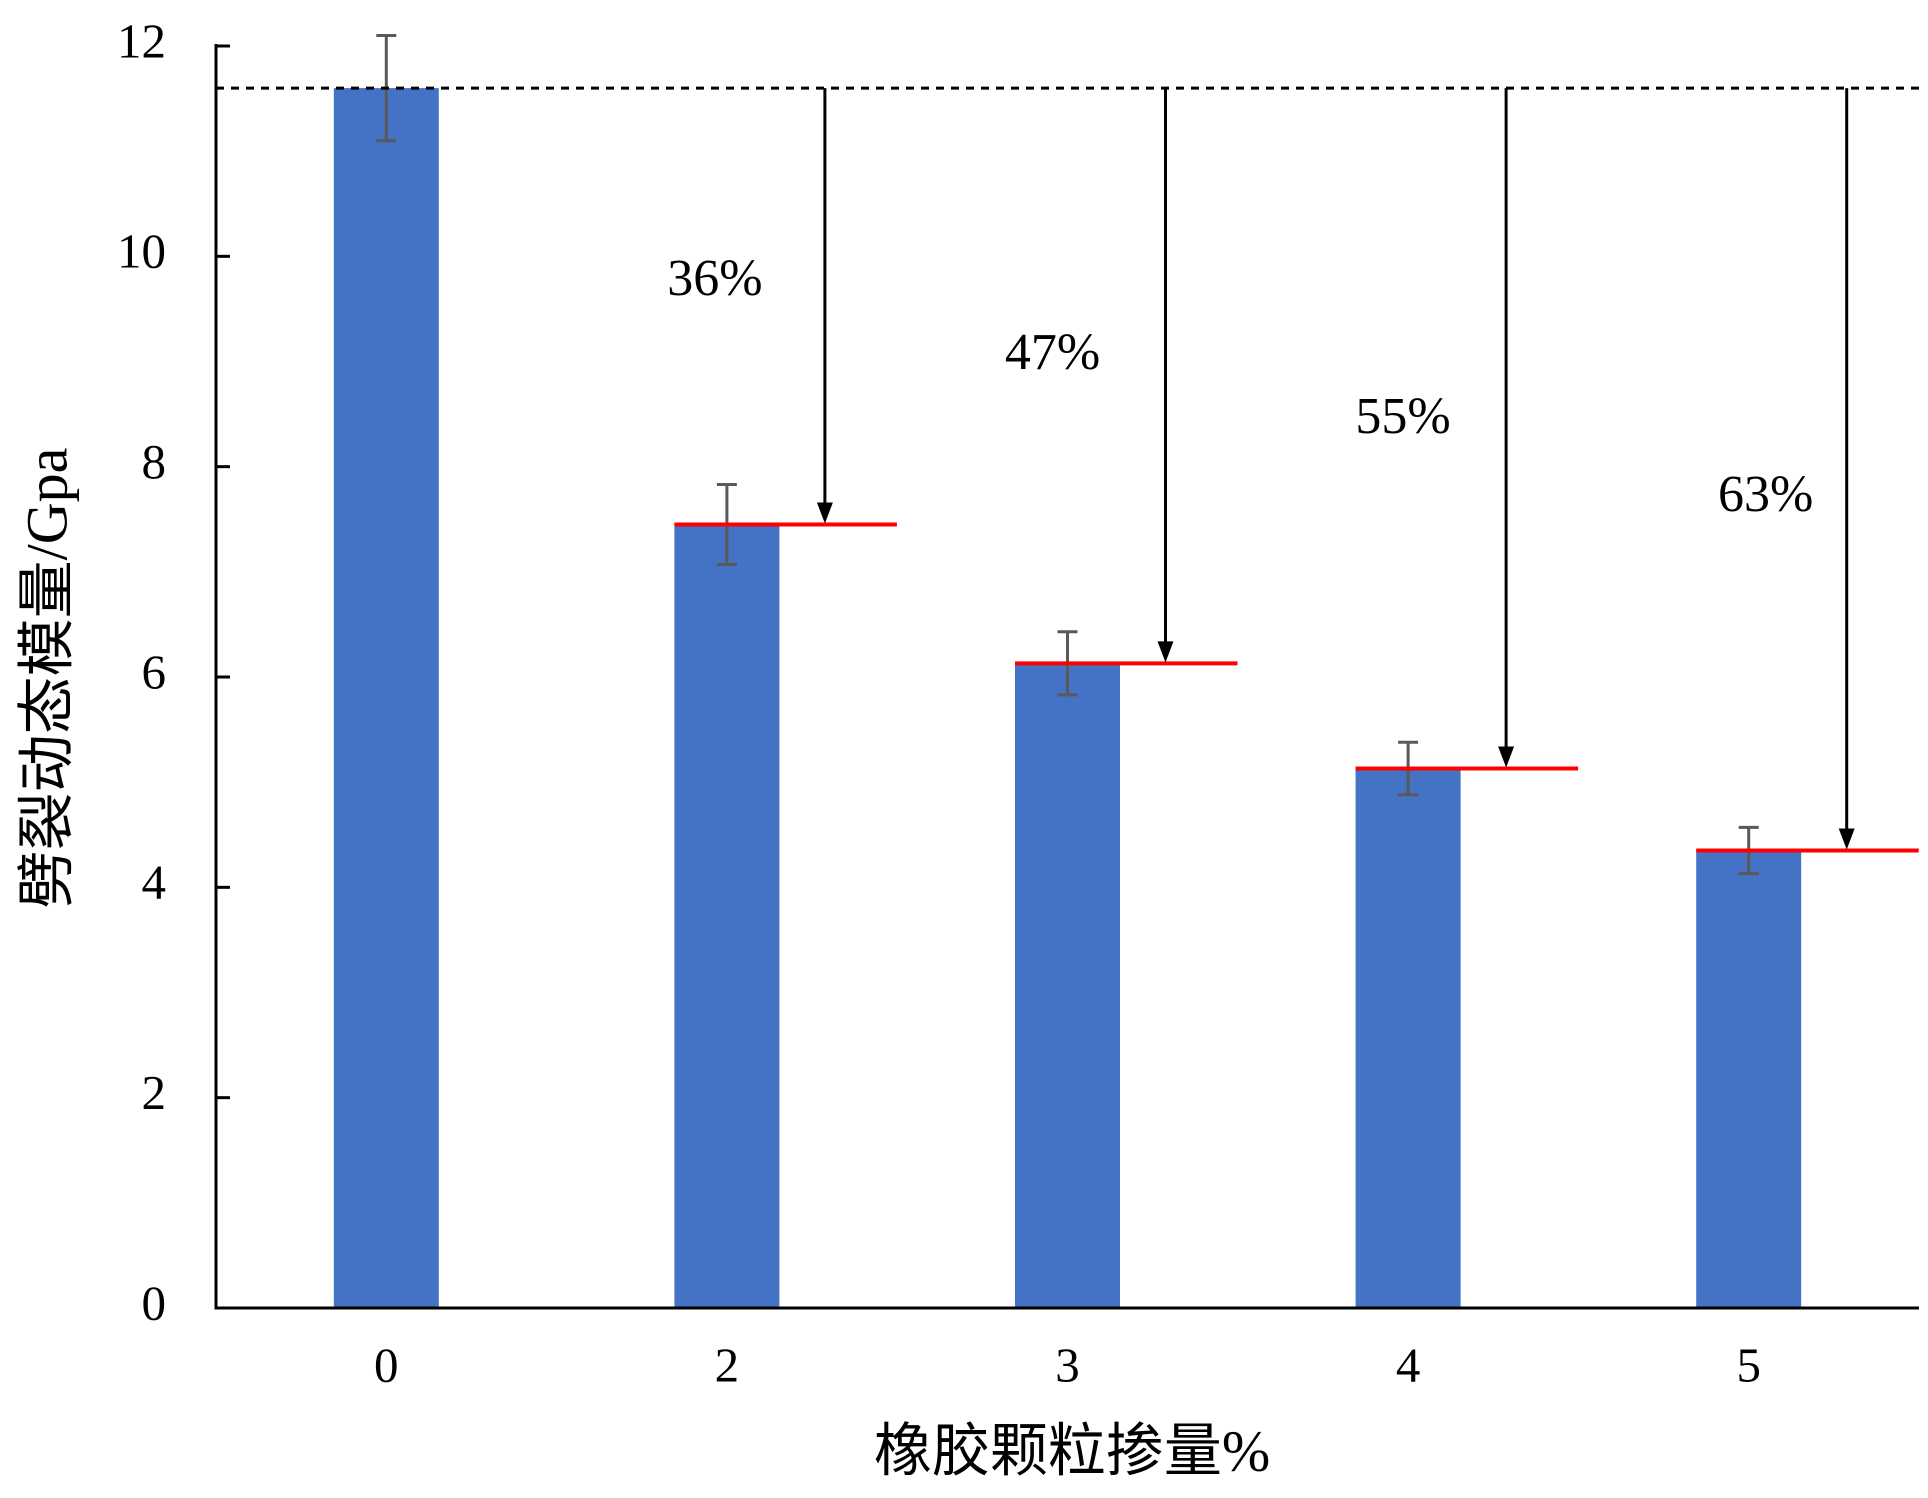 Image resolution: width=1928 pixels, height=1498 pixels. What do you see at coordinates (141, 40) in the screenshot?
I see `y-tick-label: 12` at bounding box center [141, 40].